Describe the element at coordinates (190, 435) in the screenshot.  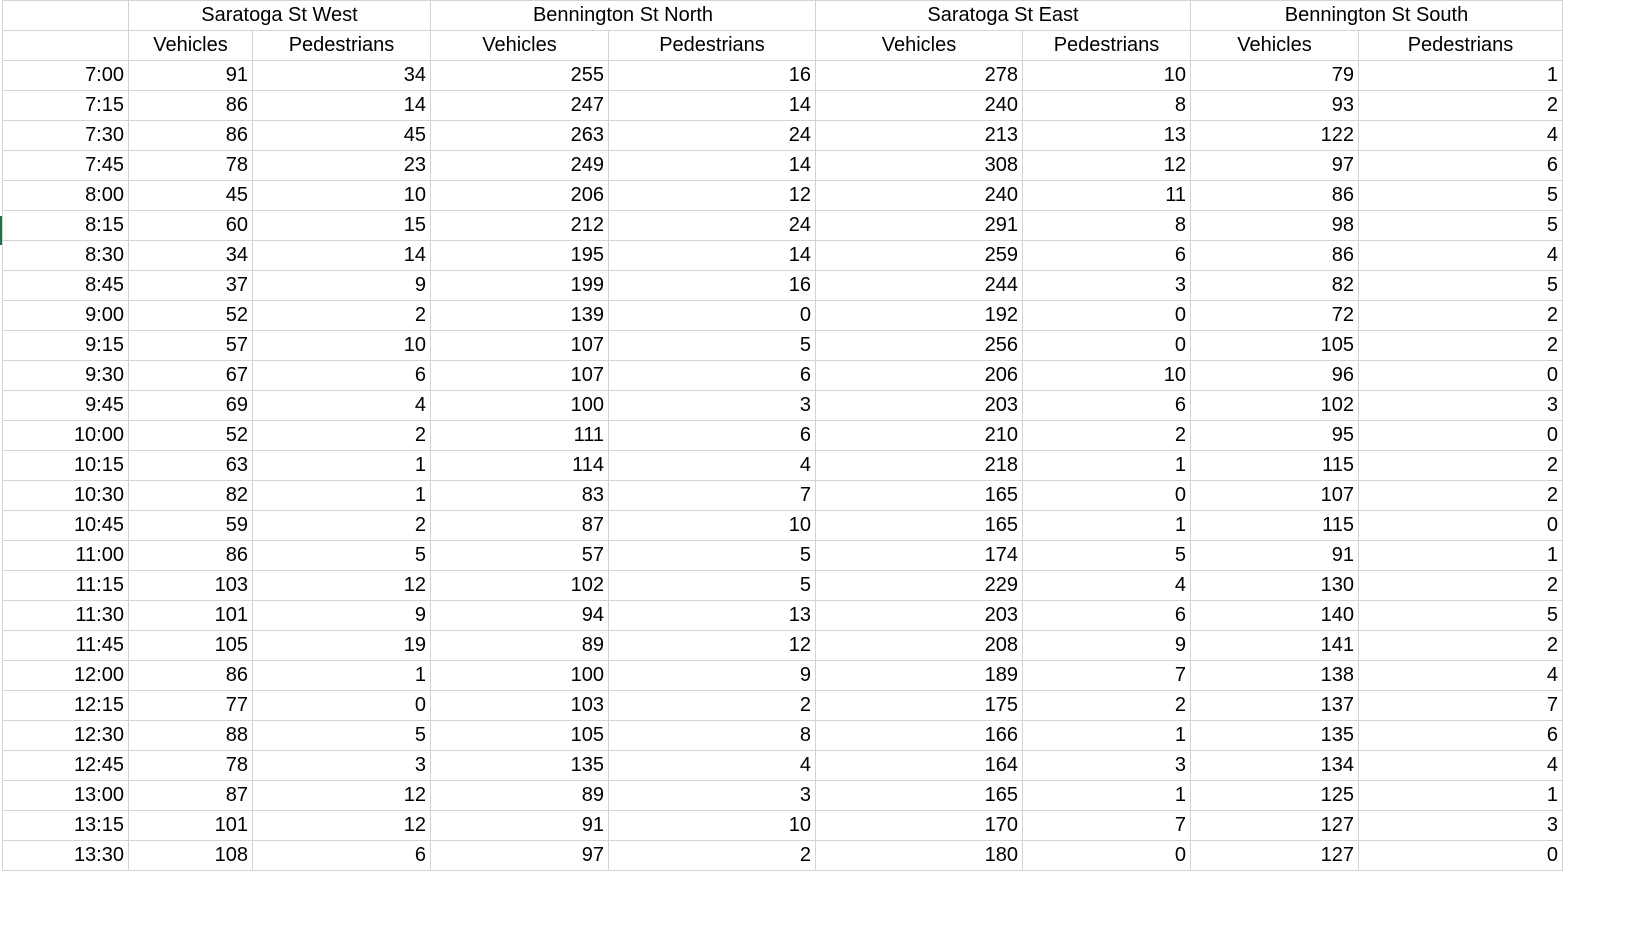
I see `vehicles-cell: 52` at that location.